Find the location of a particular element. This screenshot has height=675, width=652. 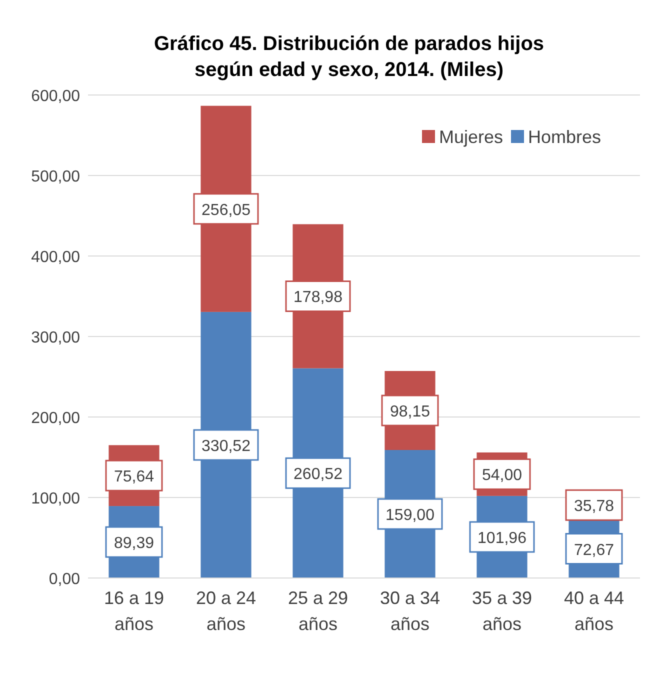

data-label: 101,96 is located at coordinates (502, 538).